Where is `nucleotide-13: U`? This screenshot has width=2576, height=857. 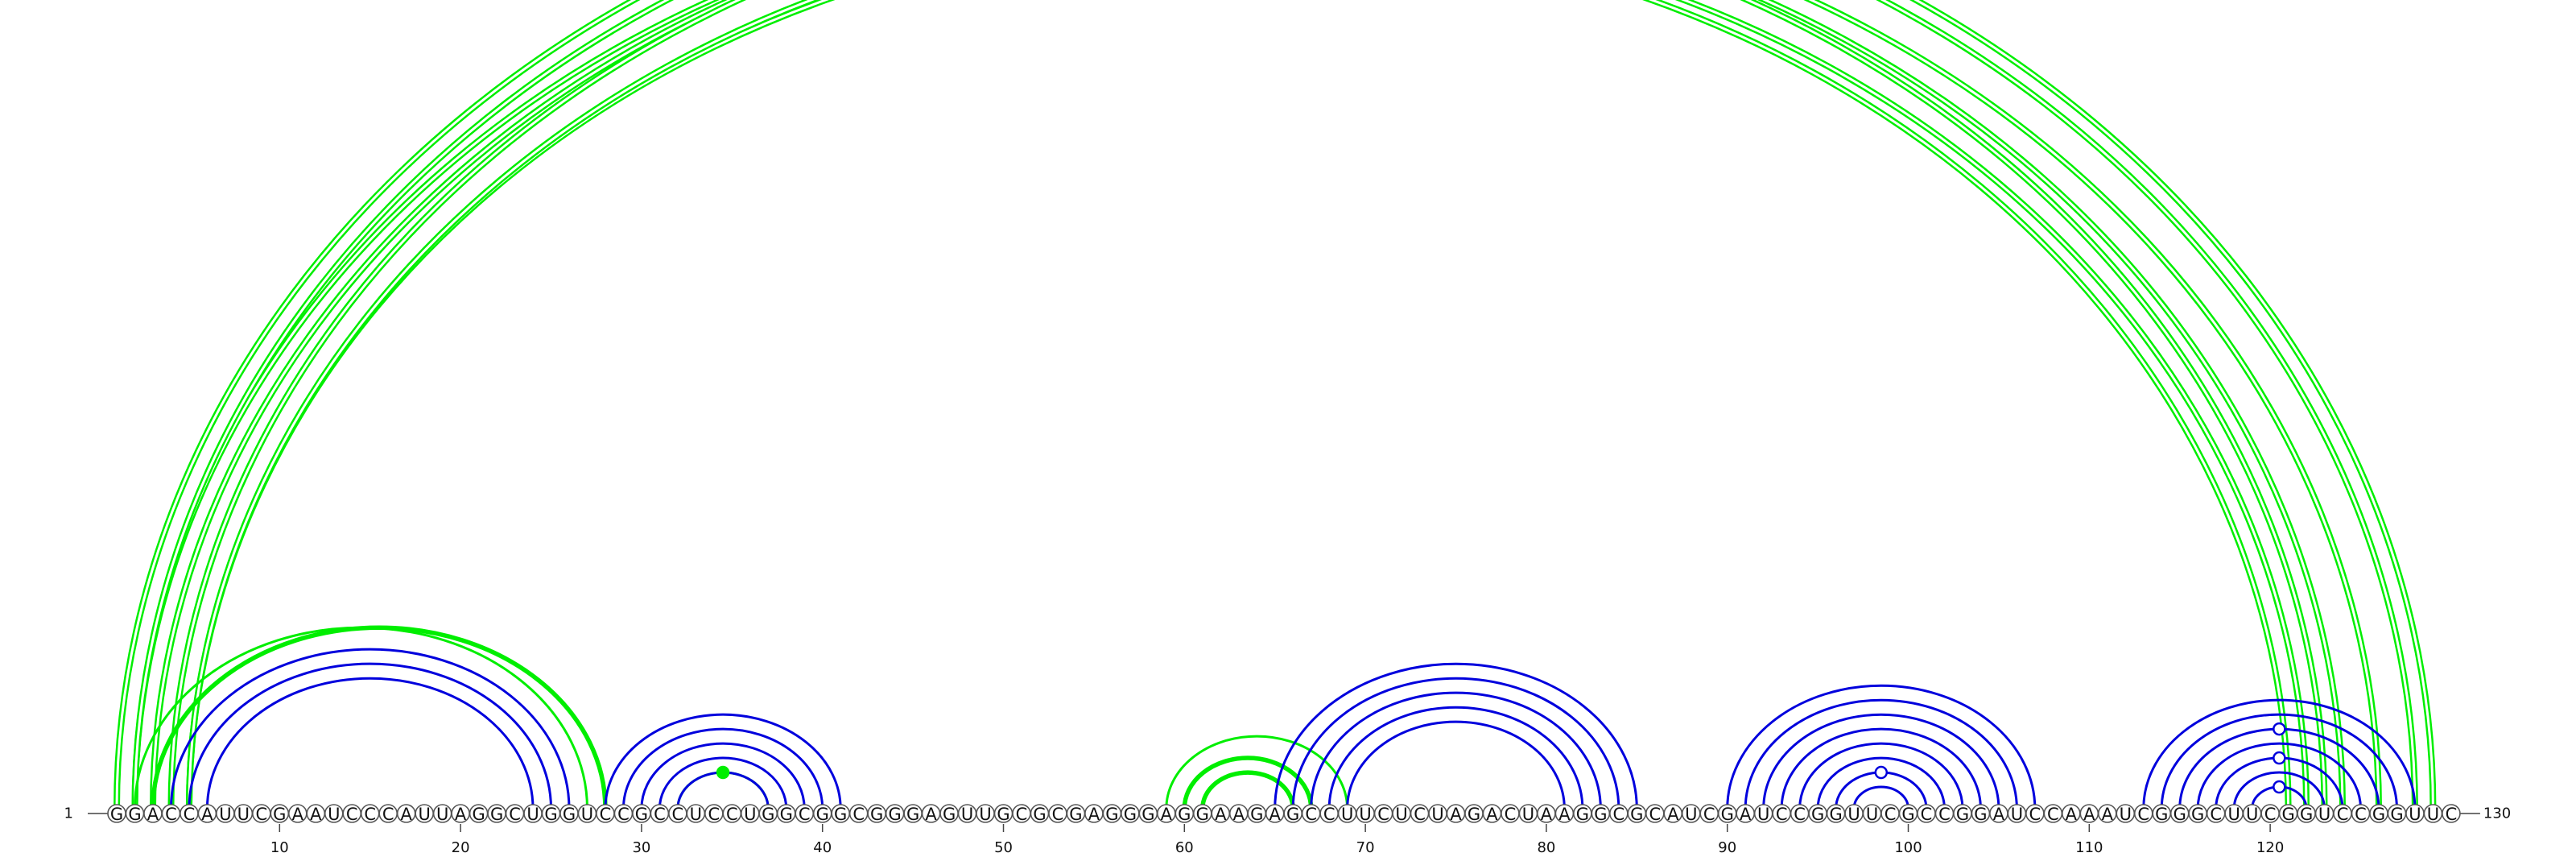 nucleotide-13: U is located at coordinates (334, 814).